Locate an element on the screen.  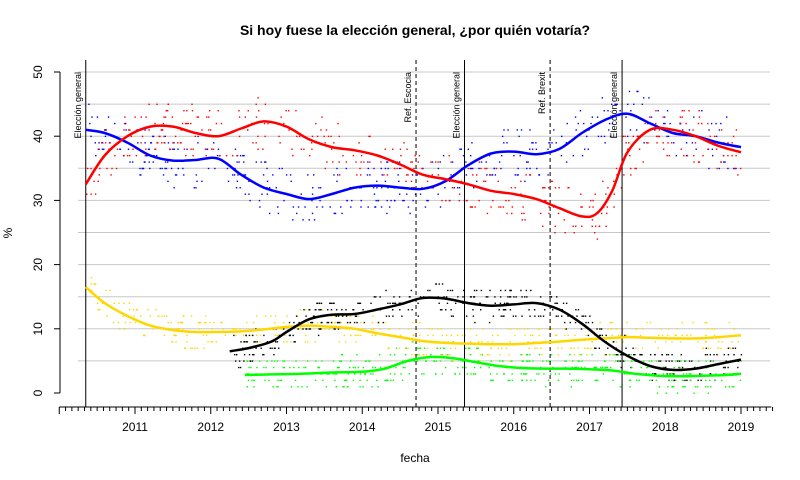
x-tick-label: 2013 is located at coordinates (286, 427).